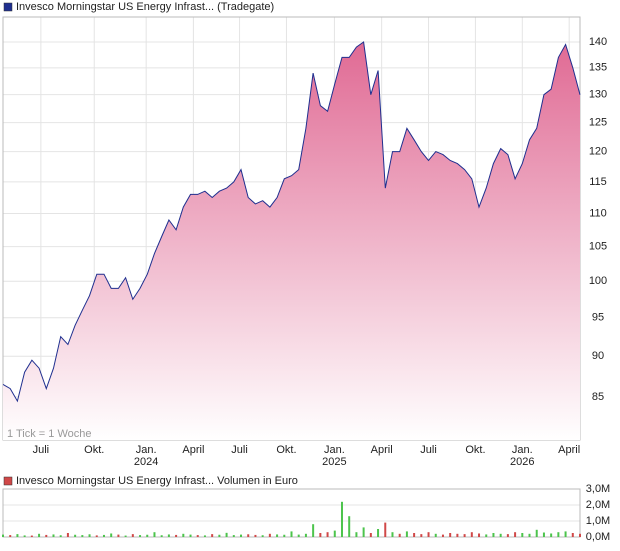 The height and width of the screenshot is (551, 620). I want to click on y-tick-label: 95, so click(598, 318).